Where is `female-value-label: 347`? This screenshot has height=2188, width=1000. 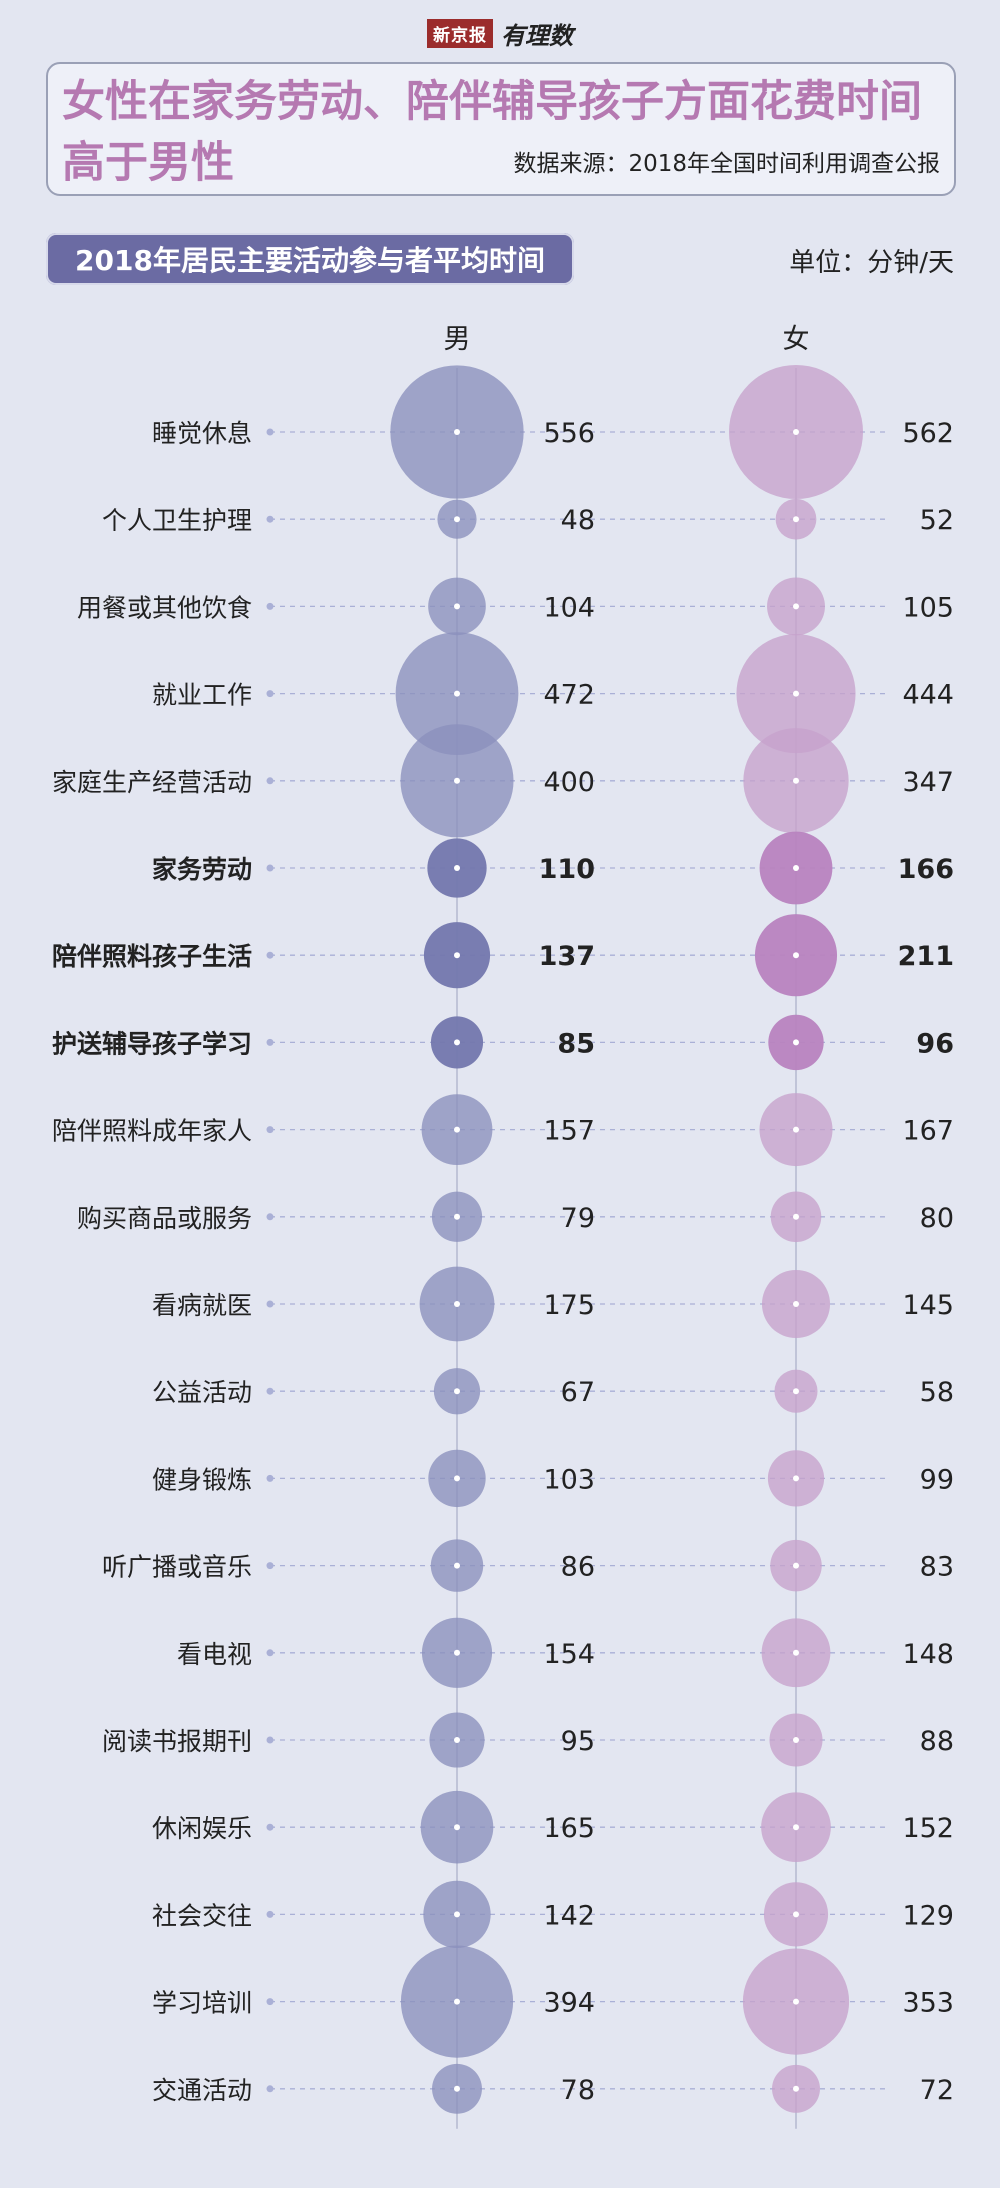 female-value-label: 347 is located at coordinates (928, 782).